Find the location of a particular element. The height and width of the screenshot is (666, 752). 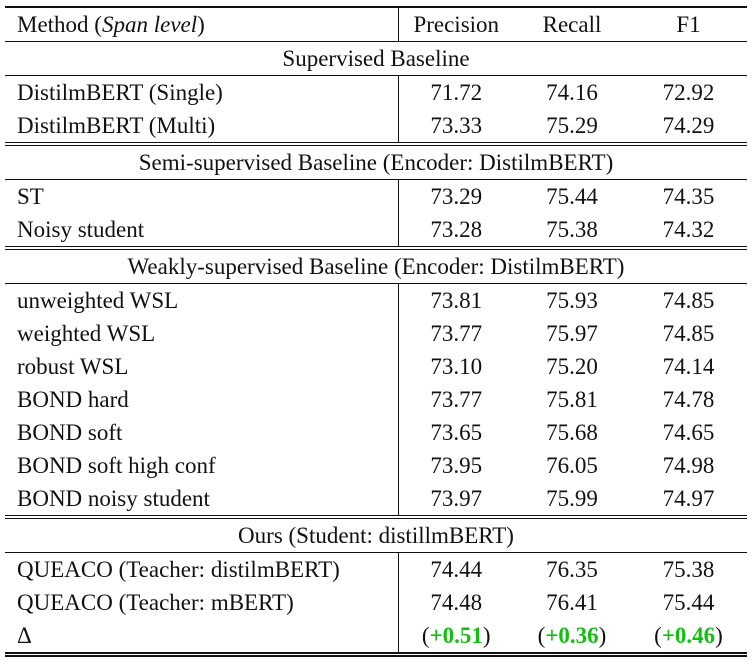

method-cell: robust WSL is located at coordinates (202, 366).